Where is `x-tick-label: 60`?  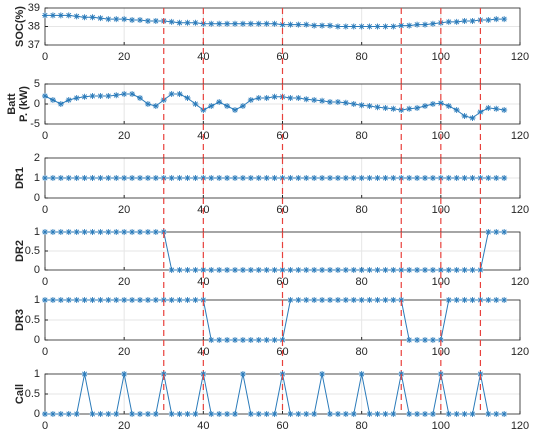
x-tick-label: 60 is located at coordinates (282, 57).